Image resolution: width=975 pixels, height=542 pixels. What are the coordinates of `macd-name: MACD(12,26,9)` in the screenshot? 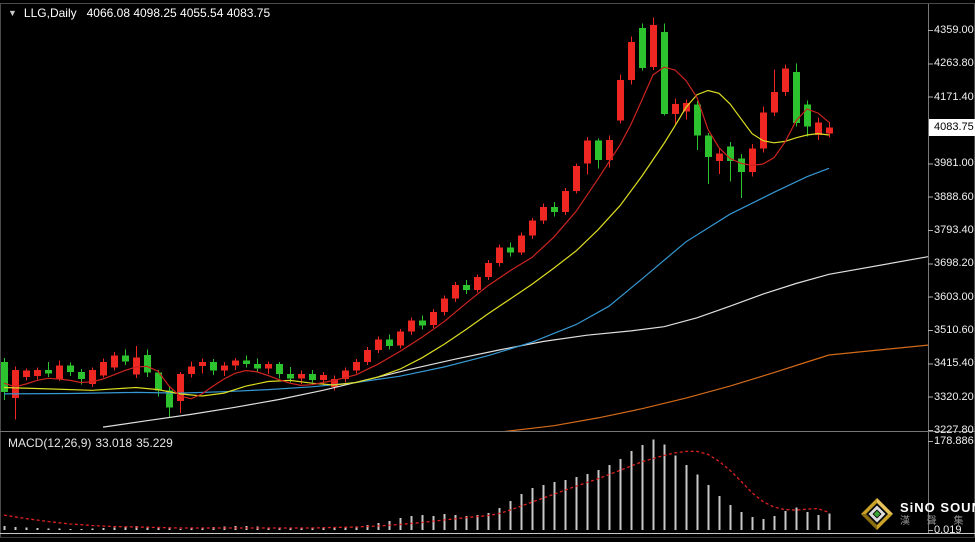 It's located at (50, 443).